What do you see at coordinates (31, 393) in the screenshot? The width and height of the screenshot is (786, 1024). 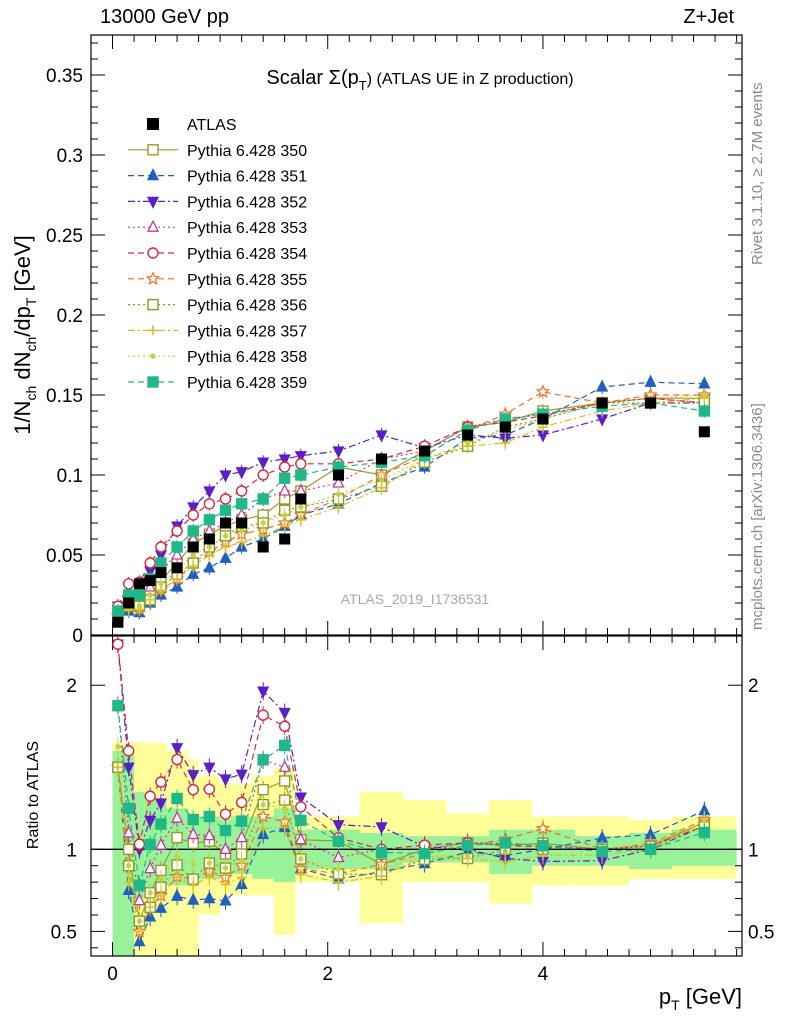 I see `ylabel-part-2: ch` at bounding box center [31, 393].